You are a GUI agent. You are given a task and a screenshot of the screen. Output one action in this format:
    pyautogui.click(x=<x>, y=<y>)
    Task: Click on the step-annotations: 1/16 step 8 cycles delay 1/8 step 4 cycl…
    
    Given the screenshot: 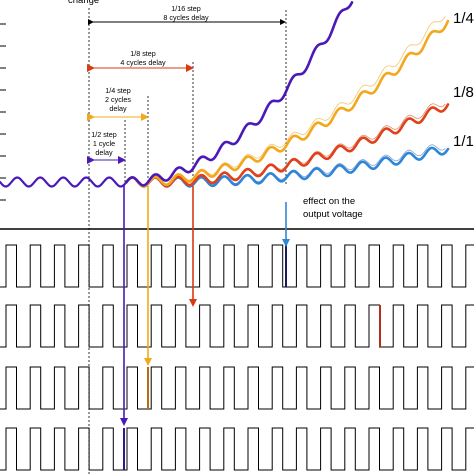 What is the action you would take?
    pyautogui.click(x=150, y=80)
    